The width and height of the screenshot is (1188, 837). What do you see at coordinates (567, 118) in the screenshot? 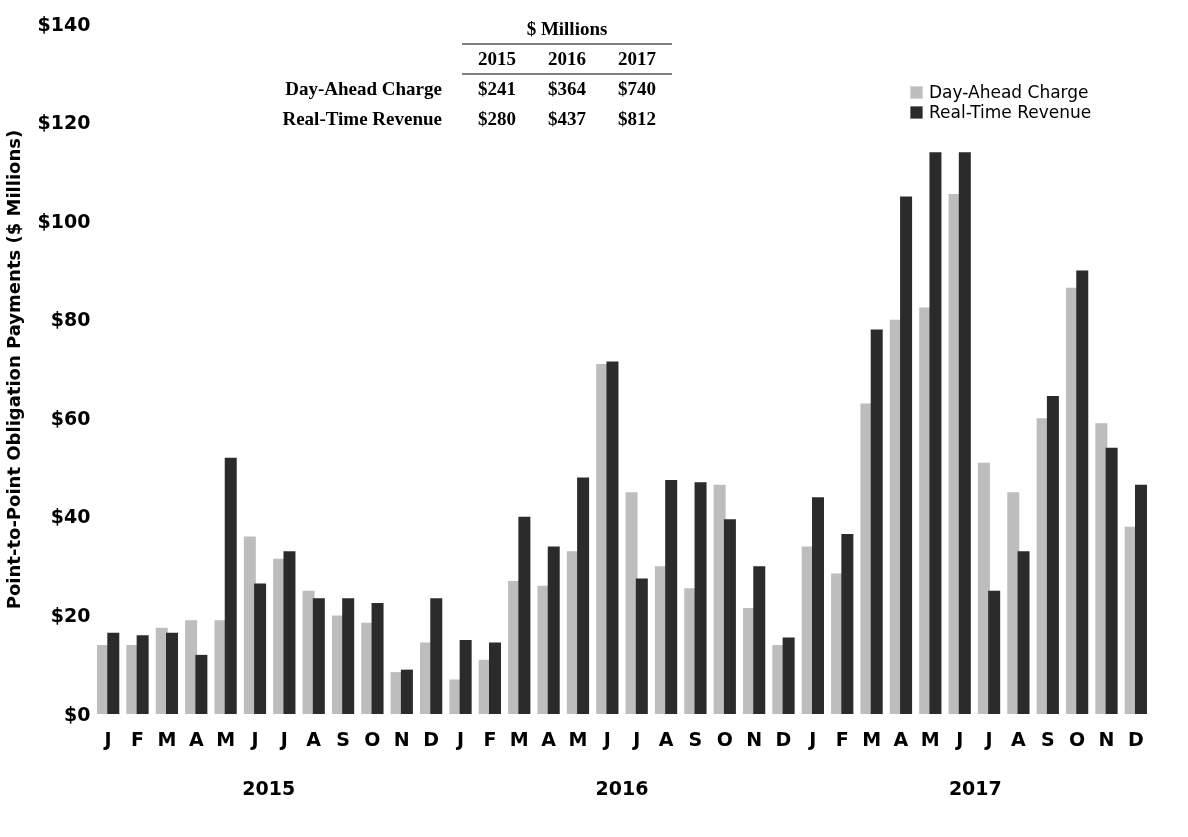
I see `annotation: $437` at bounding box center [567, 118].